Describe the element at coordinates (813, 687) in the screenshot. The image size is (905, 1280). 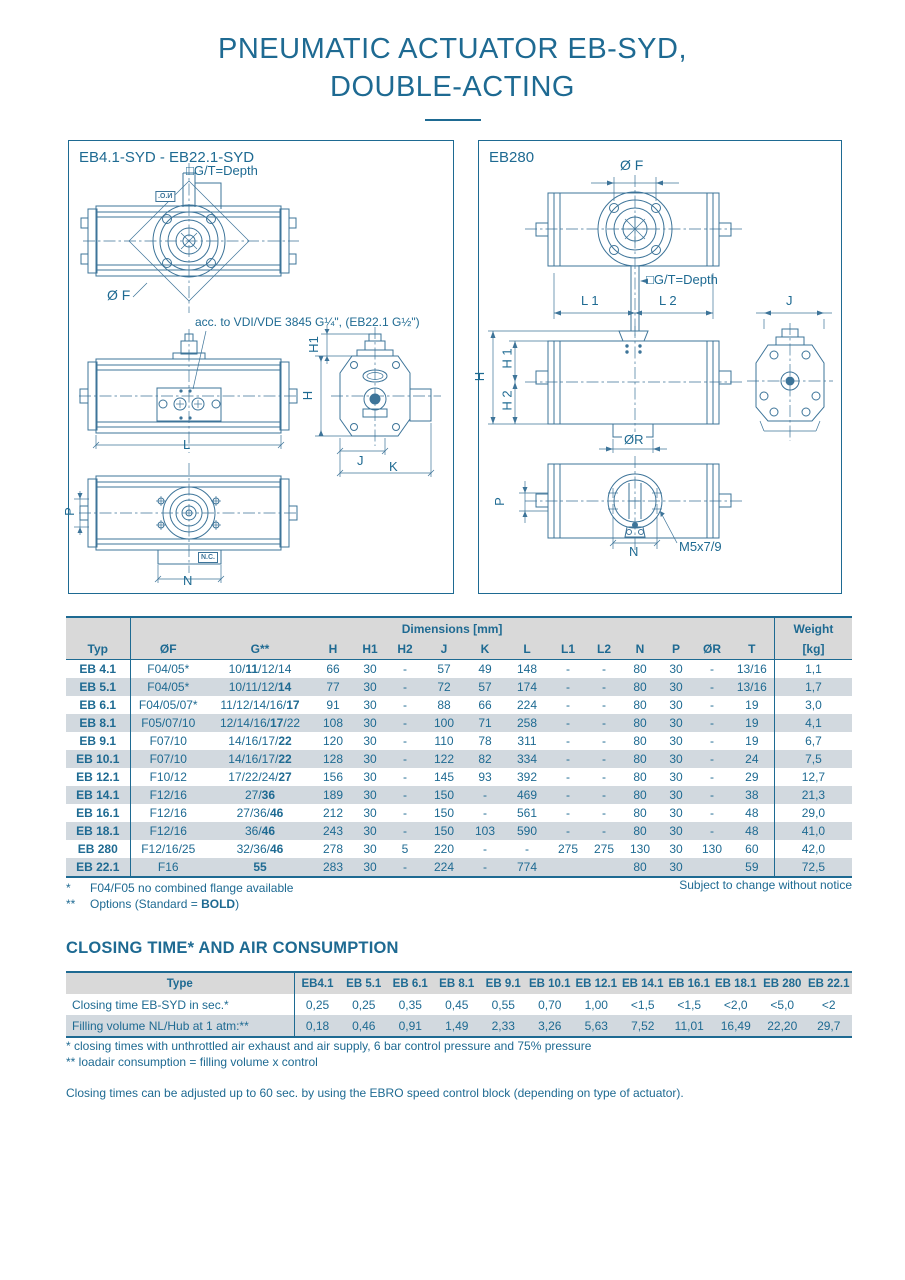
I see `dim-cell: 1,7` at that location.